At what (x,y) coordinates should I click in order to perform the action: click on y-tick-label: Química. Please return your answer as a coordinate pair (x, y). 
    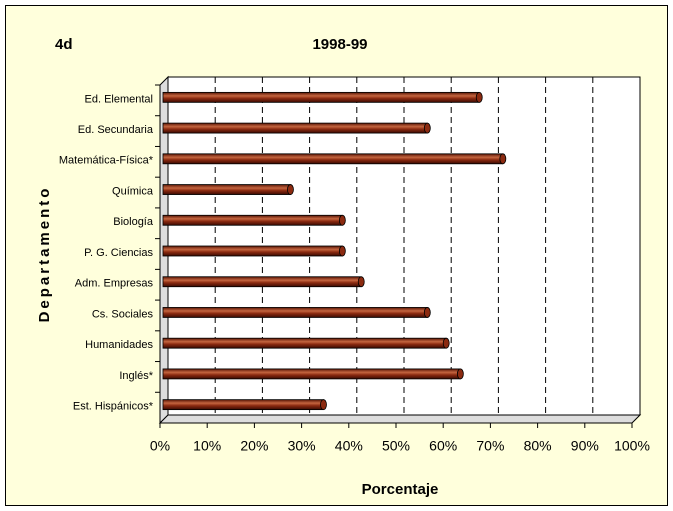
    Looking at the image, I should click on (133, 191).